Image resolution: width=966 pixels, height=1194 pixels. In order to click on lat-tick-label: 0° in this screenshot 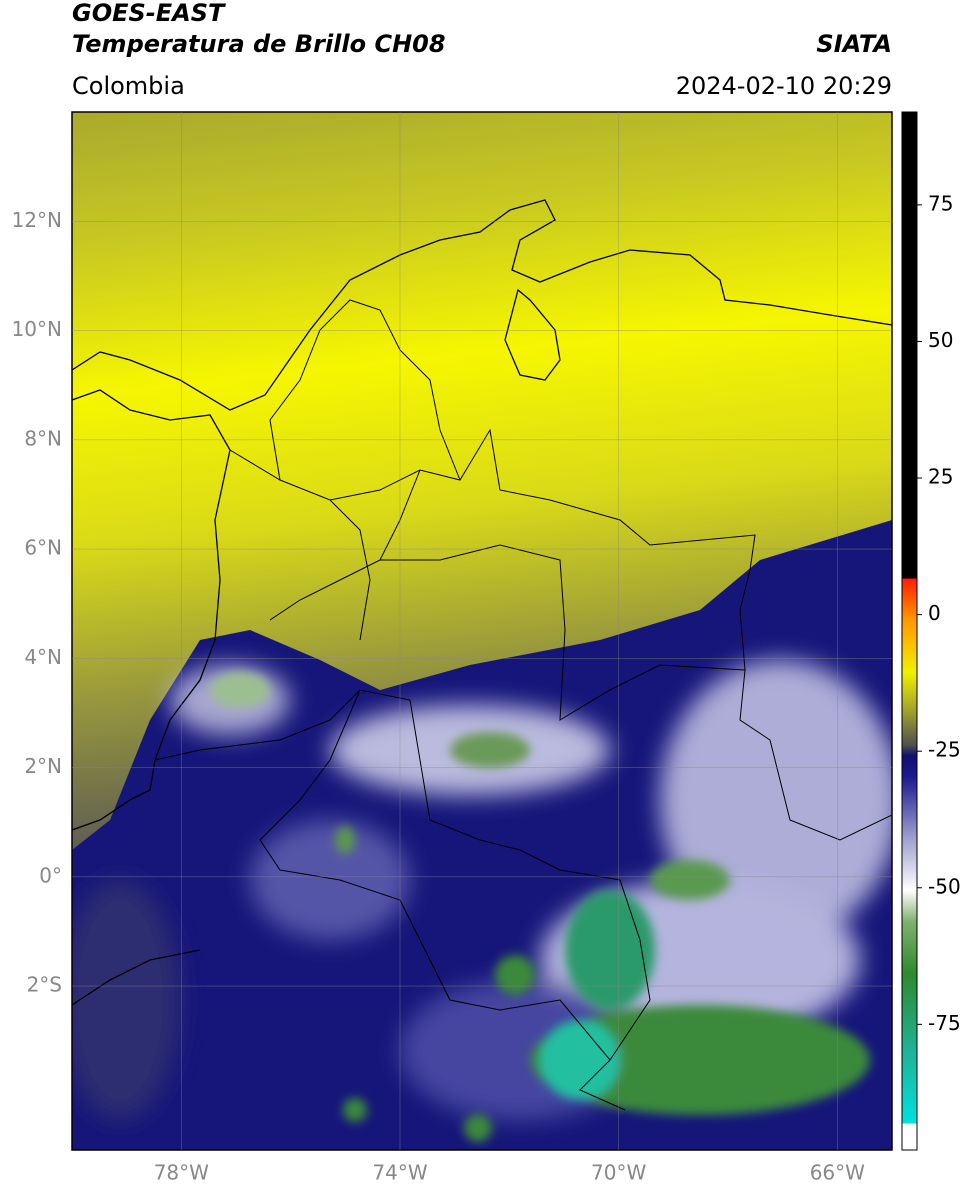, I will do `click(50, 875)`.